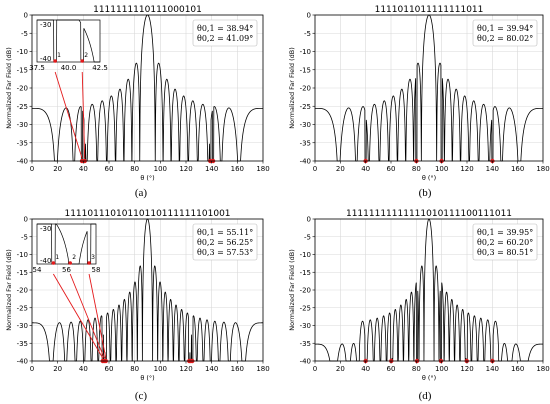 This screenshot has width=550, height=404. Describe the element at coordinates (37, 68) in the screenshot. I see `inset-x-tick: 37.5` at that location.